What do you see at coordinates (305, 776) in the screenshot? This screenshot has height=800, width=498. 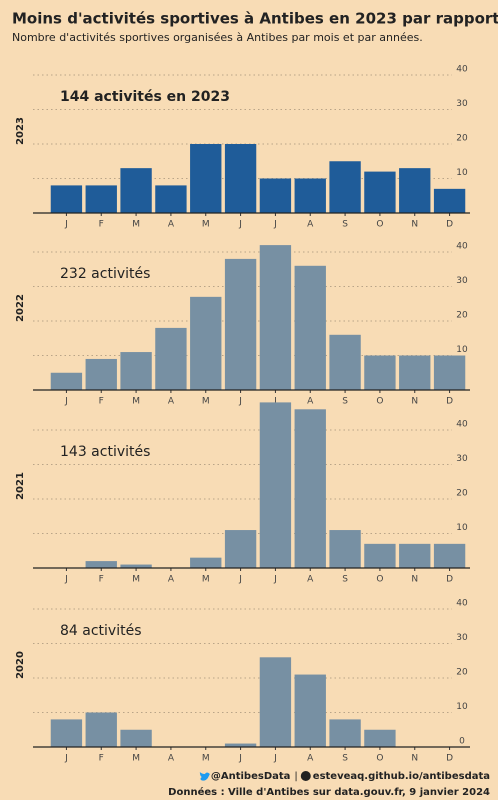 I see `github-icon` at bounding box center [305, 776].